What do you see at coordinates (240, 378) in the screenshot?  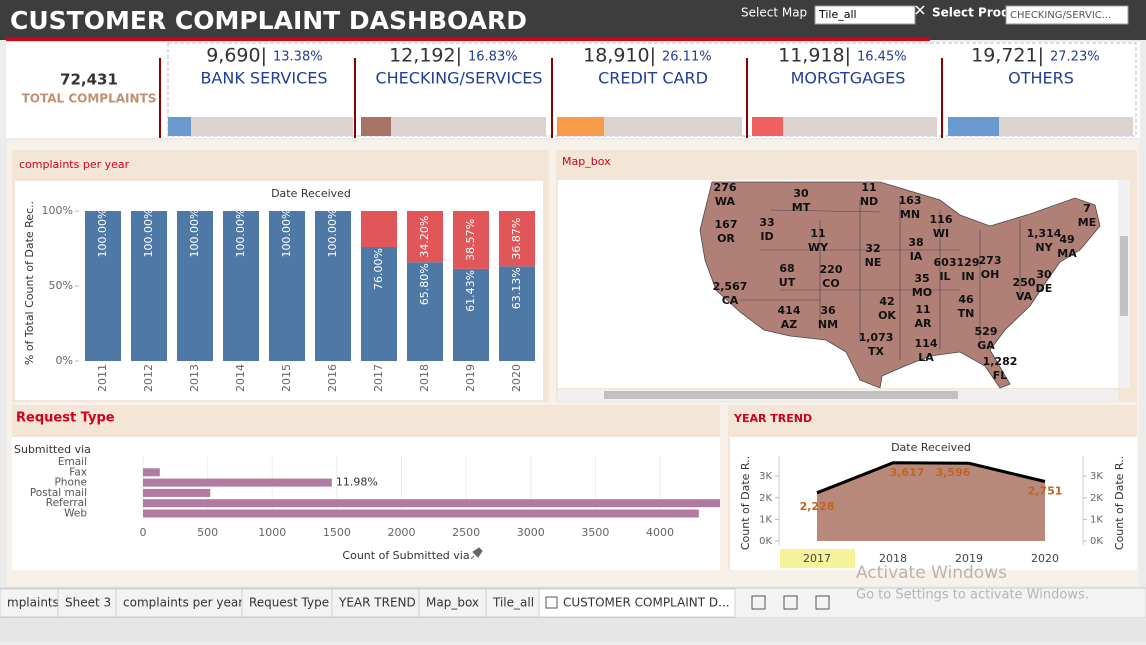 I see `x-tick-label: 2014` at bounding box center [240, 378].